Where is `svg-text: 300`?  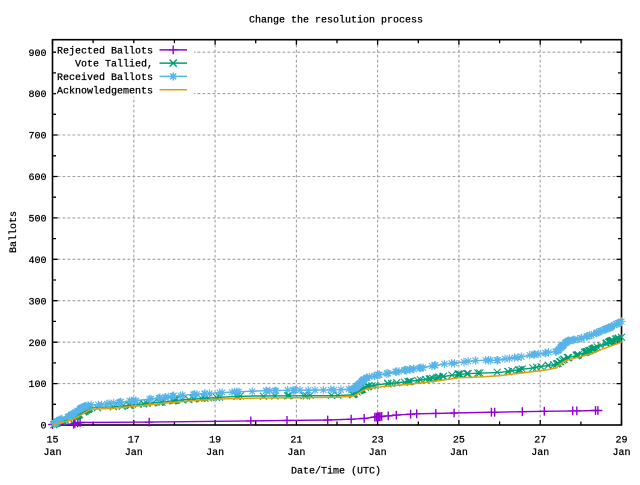
svg-text: 300 is located at coordinates (37, 302).